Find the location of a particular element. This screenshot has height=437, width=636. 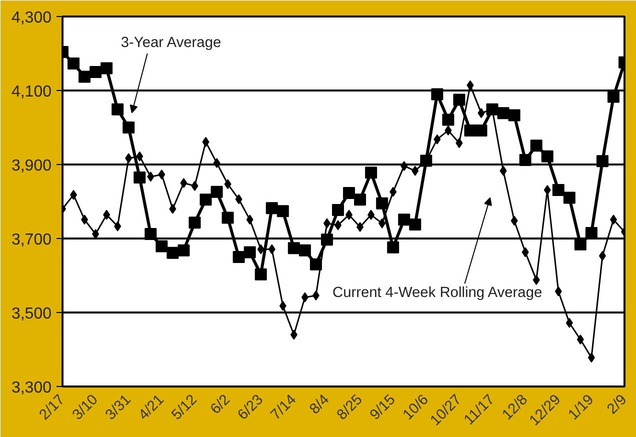

series-label: Current 4-Week Rolling Average is located at coordinates (437, 292).